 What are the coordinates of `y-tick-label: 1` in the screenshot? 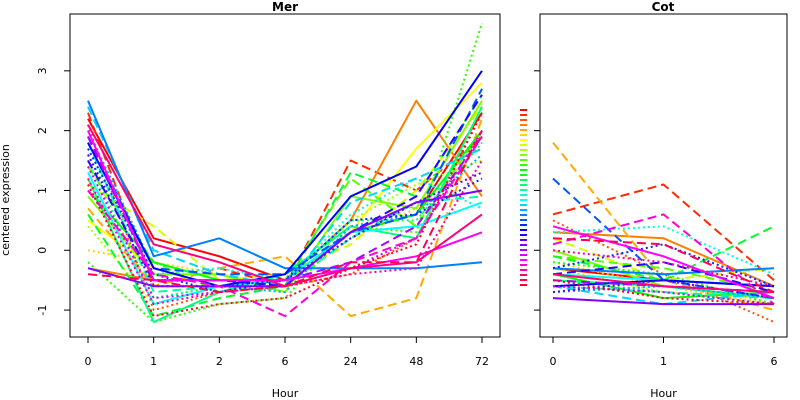 It's located at (42, 190).